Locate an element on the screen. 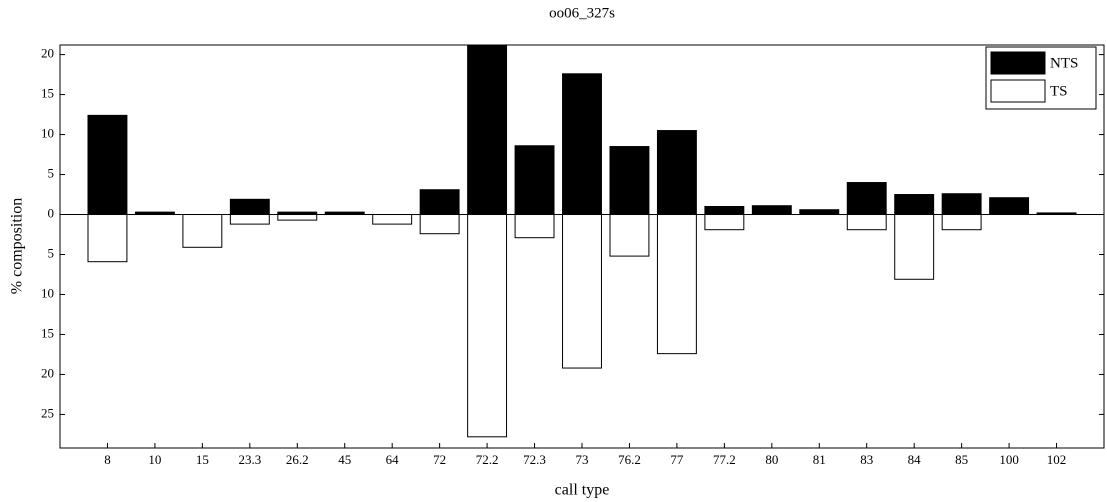  x-tick-label: 77 is located at coordinates (677, 459).